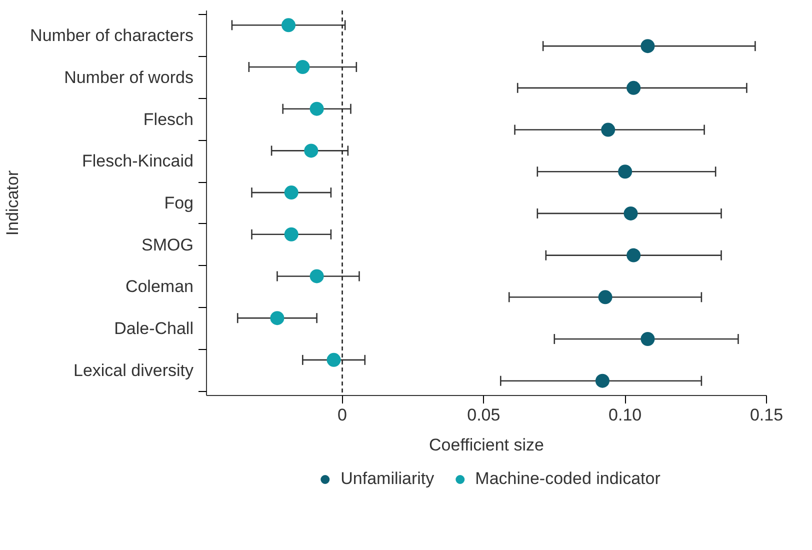  Describe the element at coordinates (625, 415) in the screenshot. I see `x-tick-label: 0.10` at that location.